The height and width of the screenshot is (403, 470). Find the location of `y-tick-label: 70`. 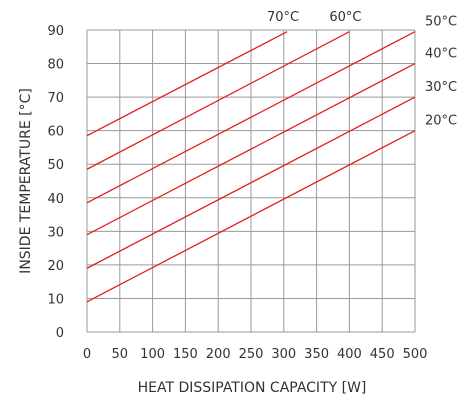

y-tick-label: 70 is located at coordinates (55, 98).